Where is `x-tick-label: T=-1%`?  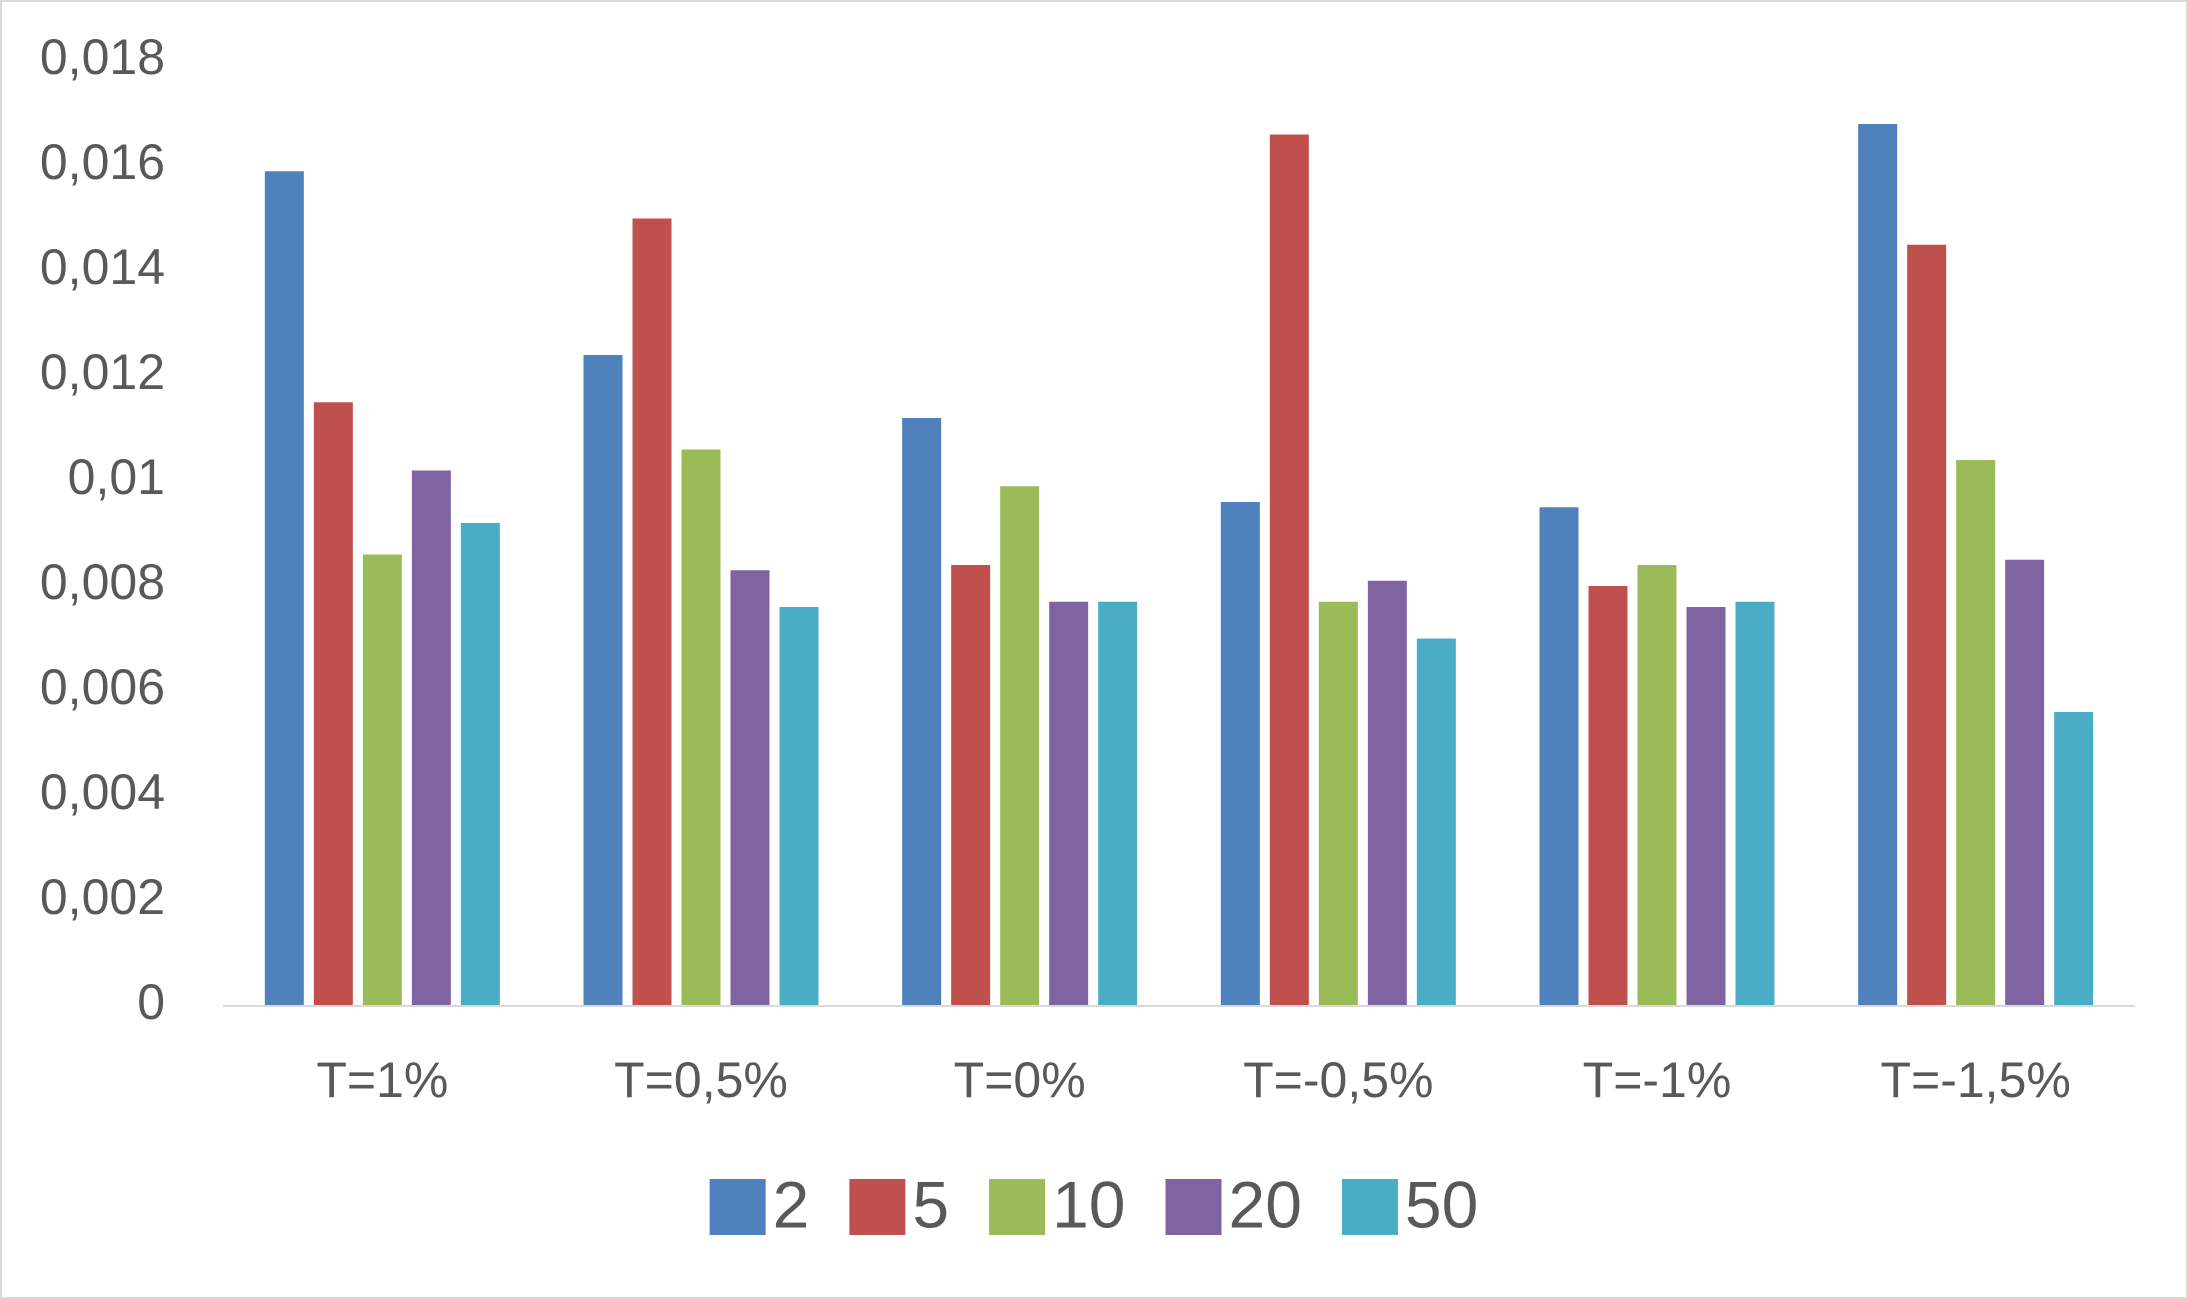
x-tick-label: T=-1% is located at coordinates (1657, 1080).